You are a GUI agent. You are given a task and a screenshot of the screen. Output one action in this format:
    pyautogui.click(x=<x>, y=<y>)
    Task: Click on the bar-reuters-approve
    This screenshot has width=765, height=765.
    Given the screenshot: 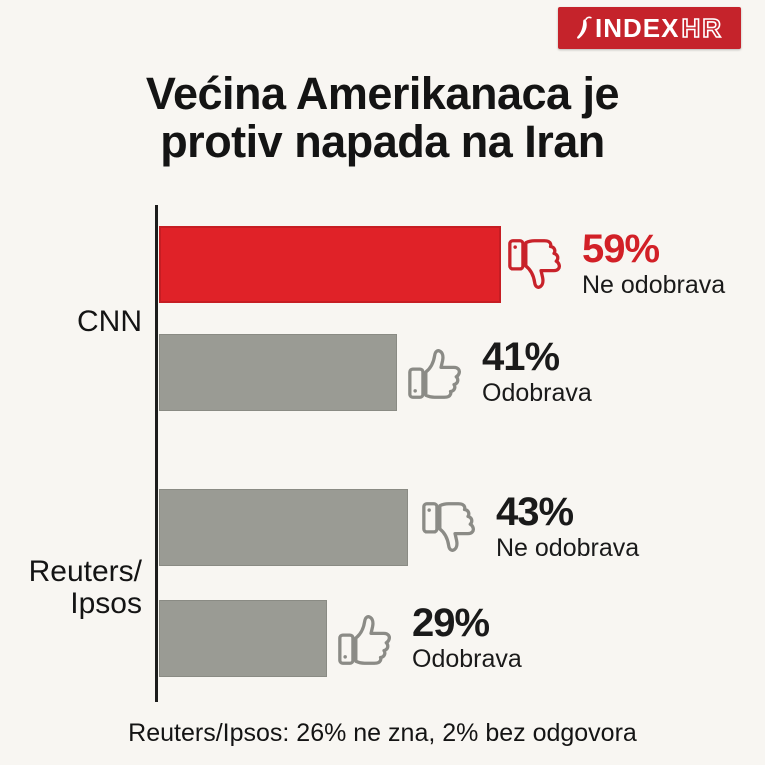 What is the action you would take?
    pyautogui.click(x=243, y=638)
    